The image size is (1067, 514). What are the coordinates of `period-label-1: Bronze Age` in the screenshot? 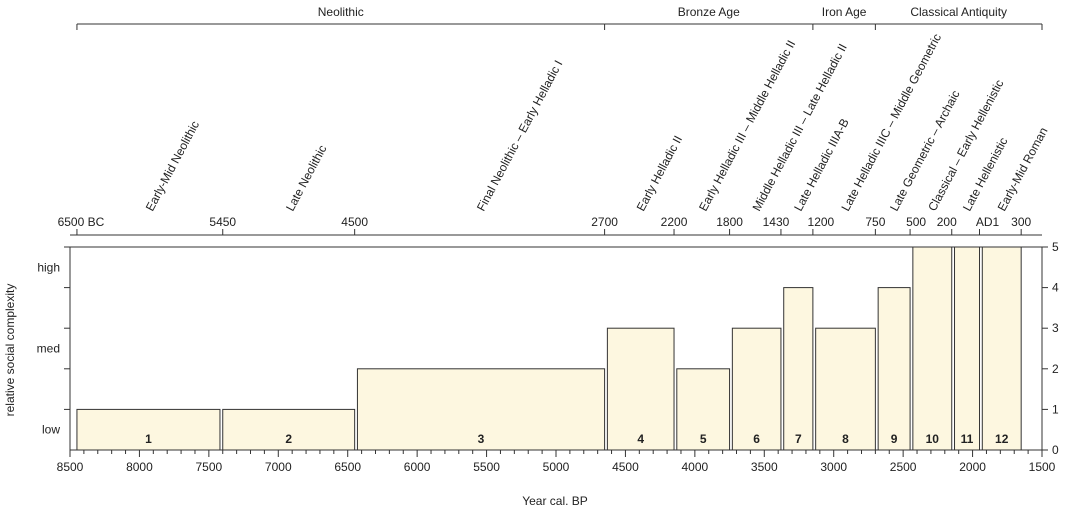 It's located at (709, 12).